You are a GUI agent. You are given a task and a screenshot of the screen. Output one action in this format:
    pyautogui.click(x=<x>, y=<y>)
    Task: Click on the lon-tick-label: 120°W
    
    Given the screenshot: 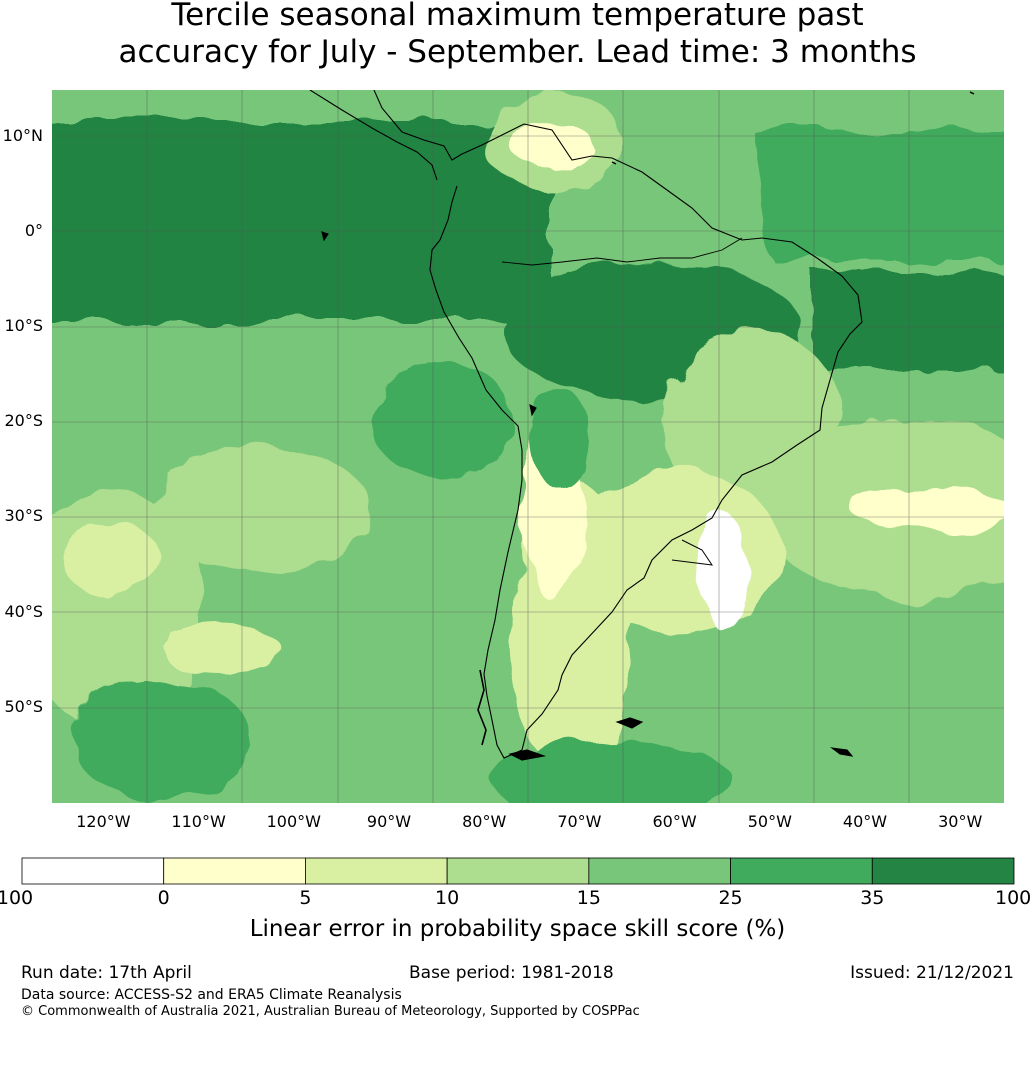 What is the action you would take?
    pyautogui.click(x=103, y=821)
    